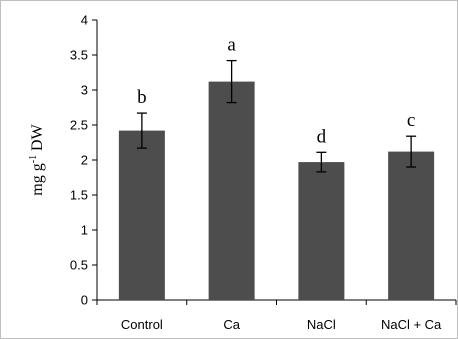 Image resolution: width=458 pixels, height=339 pixels. What do you see at coordinates (231, 45) in the screenshot?
I see `significance-letter: a` at bounding box center [231, 45].